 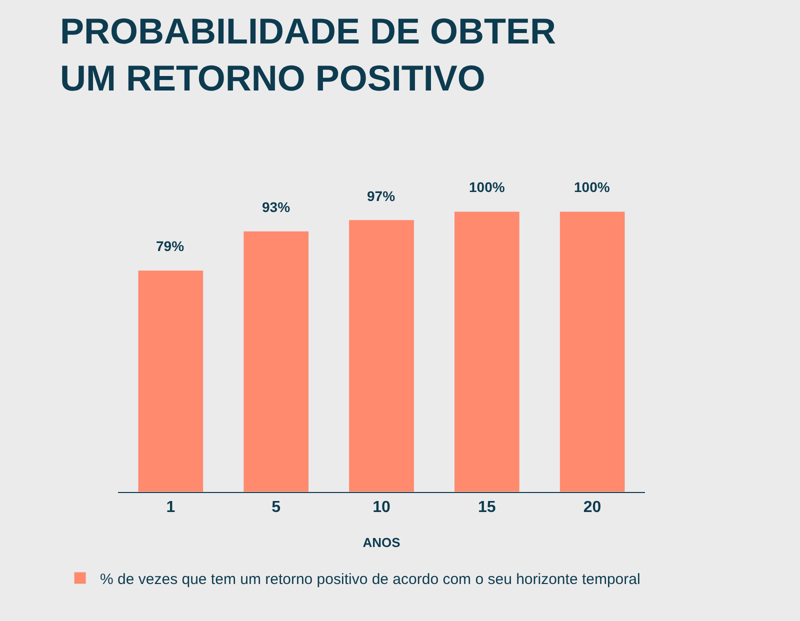 What do you see at coordinates (381, 196) in the screenshot?
I see `data-label: 97%` at bounding box center [381, 196].